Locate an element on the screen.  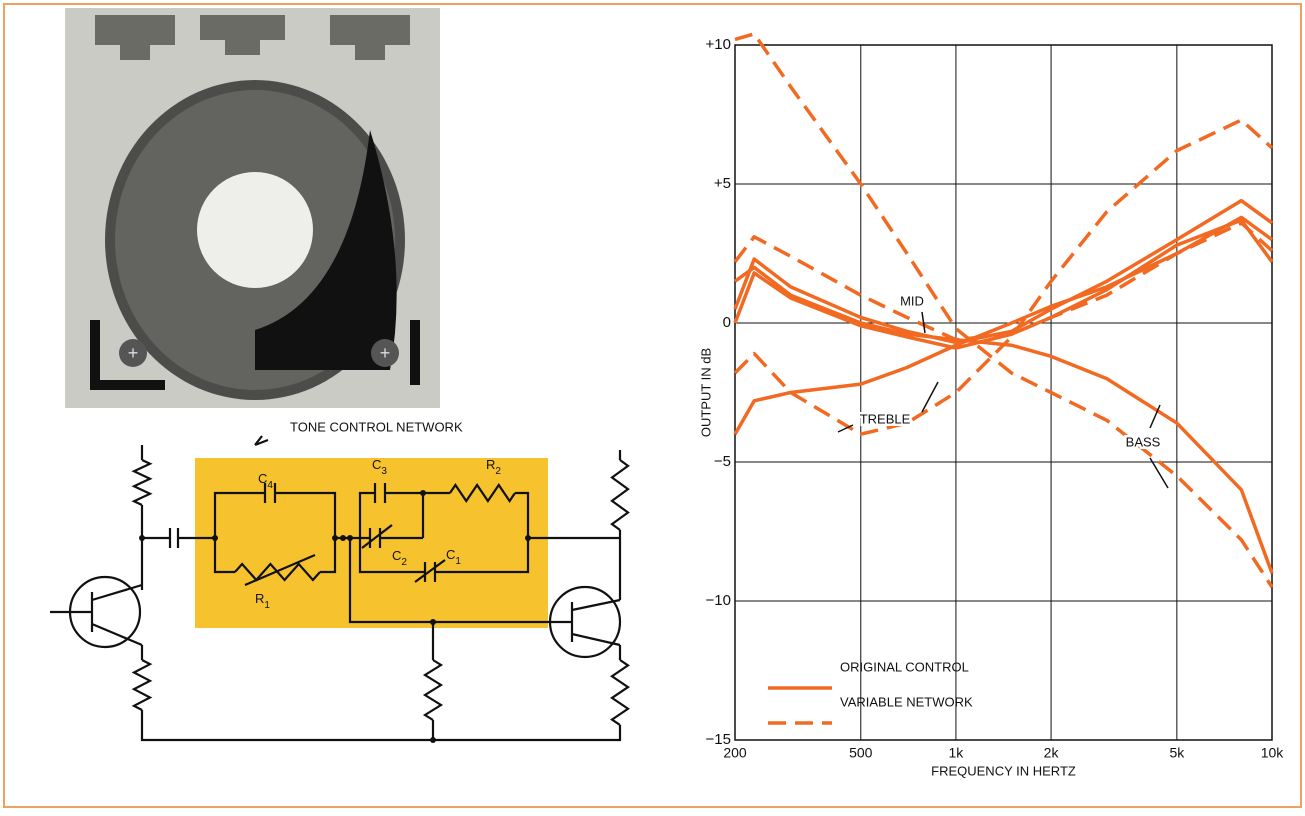
component-label: C4 is located at coordinates (265, 480).